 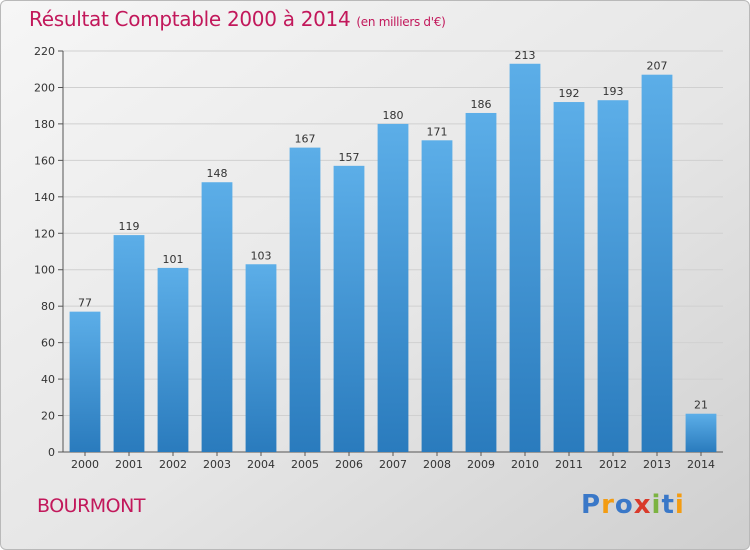 What do you see at coordinates (44, 51) in the screenshot?
I see `y-tick-label: 220` at bounding box center [44, 51].